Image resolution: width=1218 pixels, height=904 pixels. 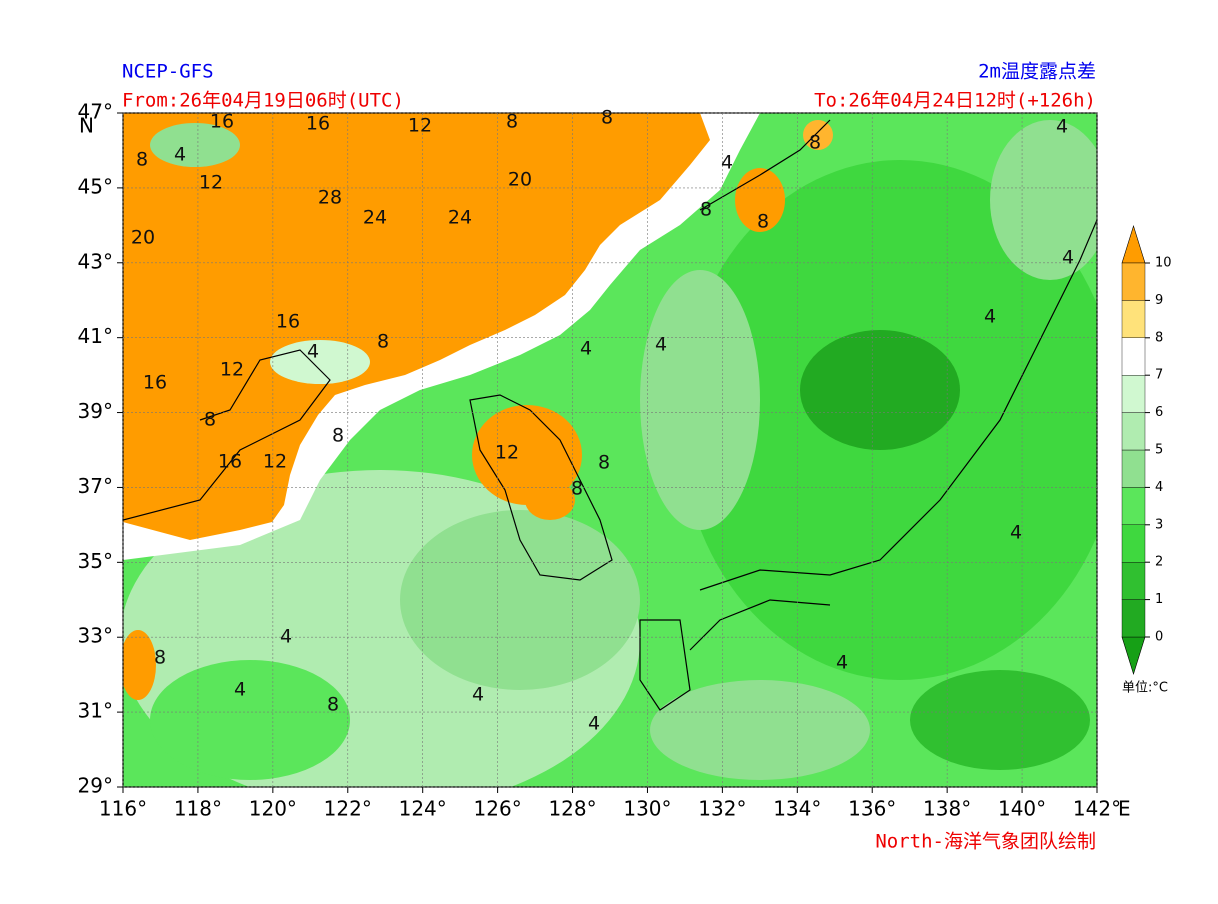 I want to click on lon-tick-label: 140°, so click(x=1022, y=809).